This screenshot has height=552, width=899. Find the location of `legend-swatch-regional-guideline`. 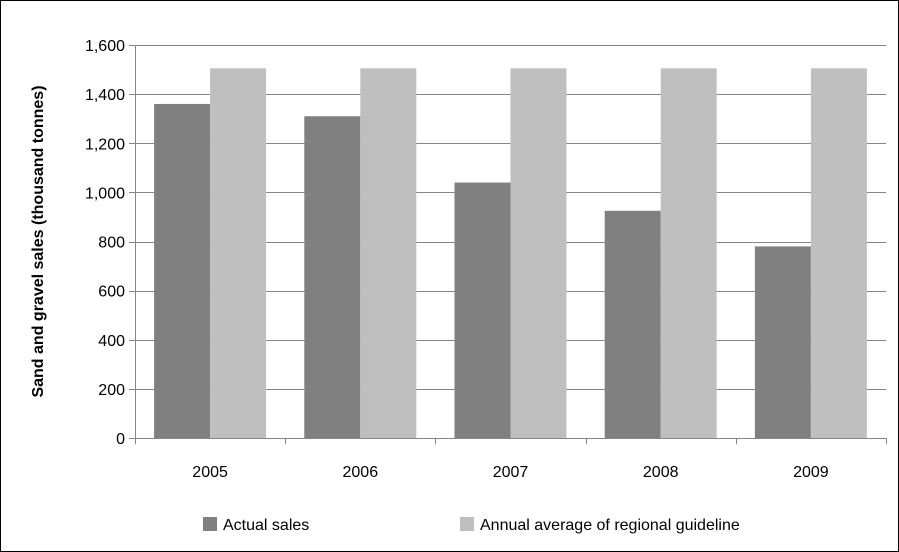

legend-swatch-regional-guideline is located at coordinates (467, 524).